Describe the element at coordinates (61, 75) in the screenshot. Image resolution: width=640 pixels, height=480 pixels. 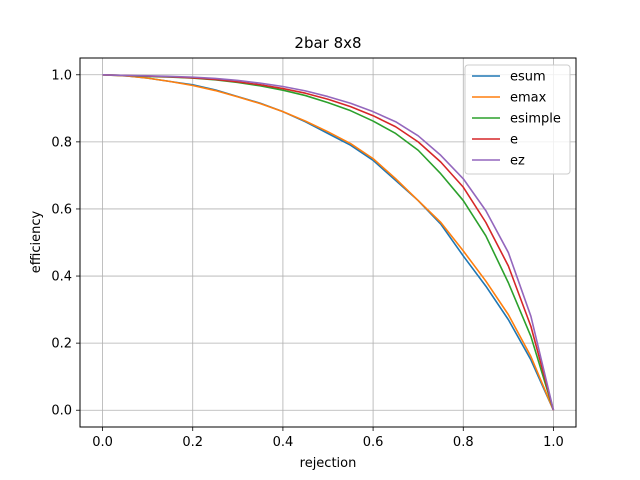
I see `y-tick-label: 1.0` at that location.